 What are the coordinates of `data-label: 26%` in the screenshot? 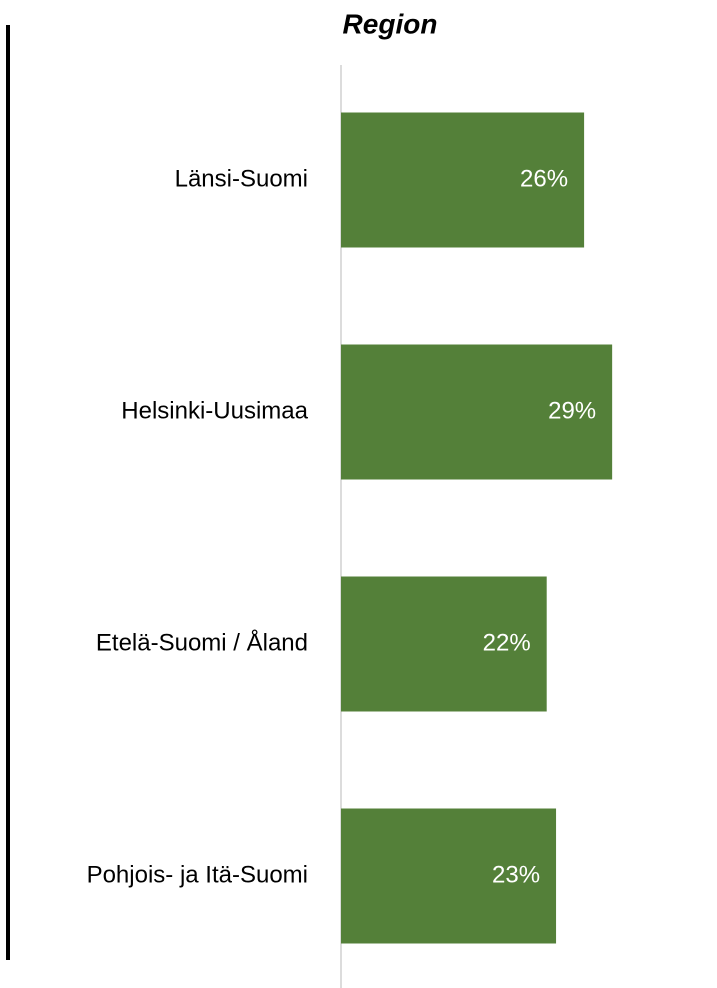 It's located at (544, 178).